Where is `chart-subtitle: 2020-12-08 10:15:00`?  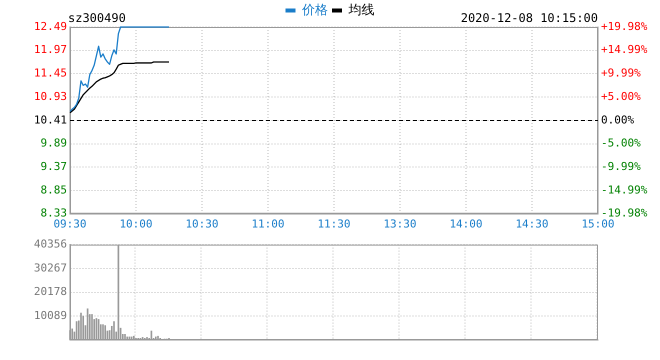 chart-subtitle: 2020-12-08 10:15:00 is located at coordinates (529, 18).